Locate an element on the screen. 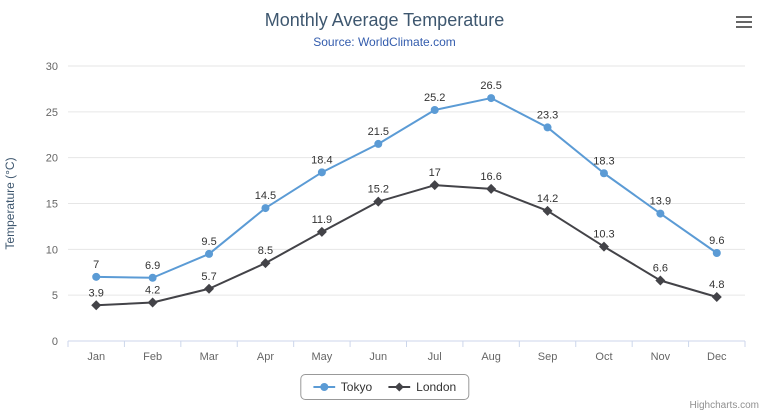 Image resolution: width=769 pixels, height=416 pixels. y-axis-title: Temperature (°C) is located at coordinates (10, 203).